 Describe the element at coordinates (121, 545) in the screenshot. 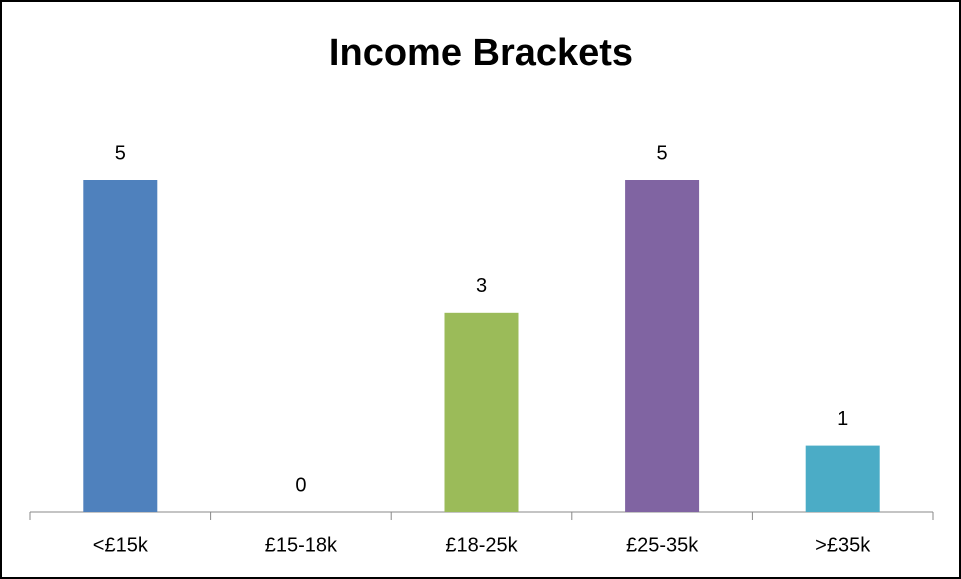

I see `x-tick-label: <£15k` at that location.